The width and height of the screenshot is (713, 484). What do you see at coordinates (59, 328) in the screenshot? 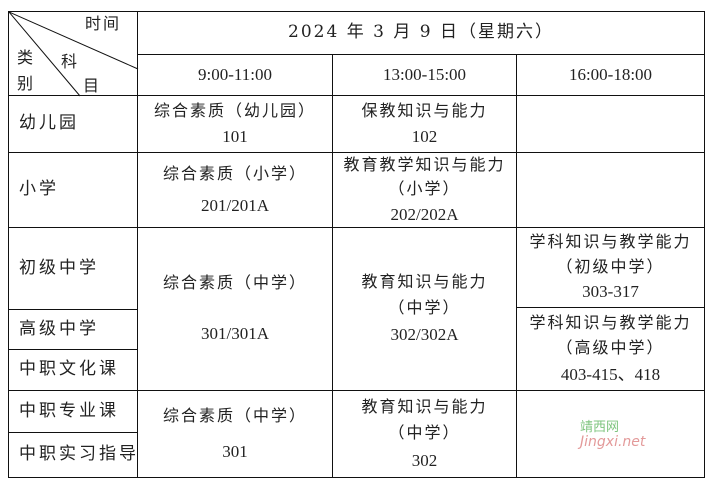
I see `row-label-text: 高级中学` at bounding box center [59, 328].